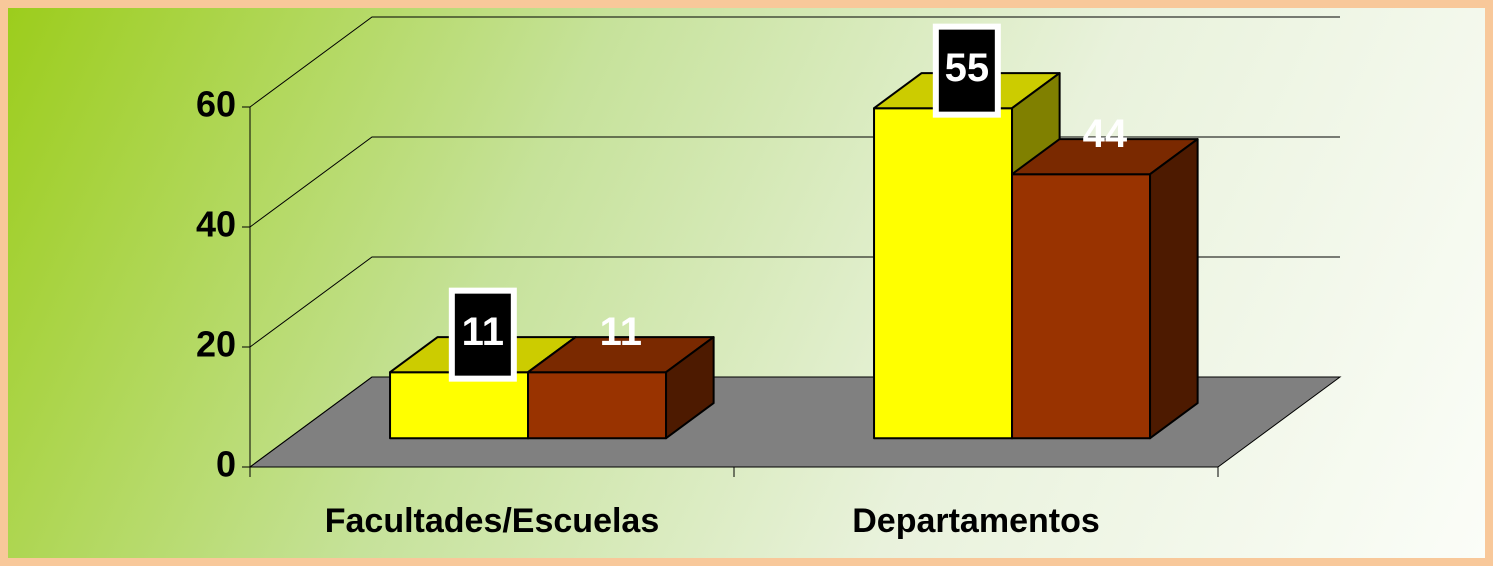  I want to click on y-tick-label: 40, so click(216, 224).